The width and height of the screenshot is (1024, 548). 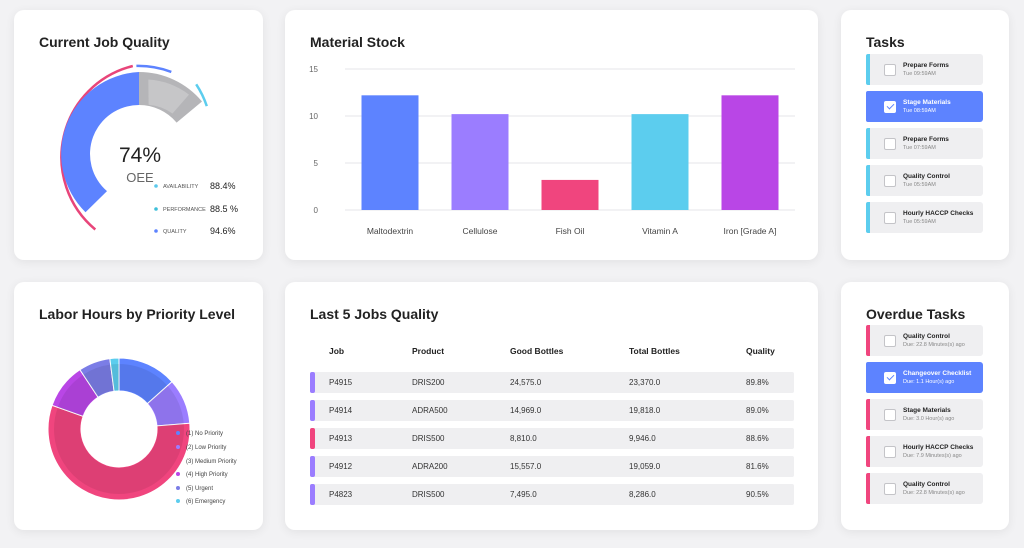 I want to click on cell-good: 15,557.0, so click(x=526, y=466).